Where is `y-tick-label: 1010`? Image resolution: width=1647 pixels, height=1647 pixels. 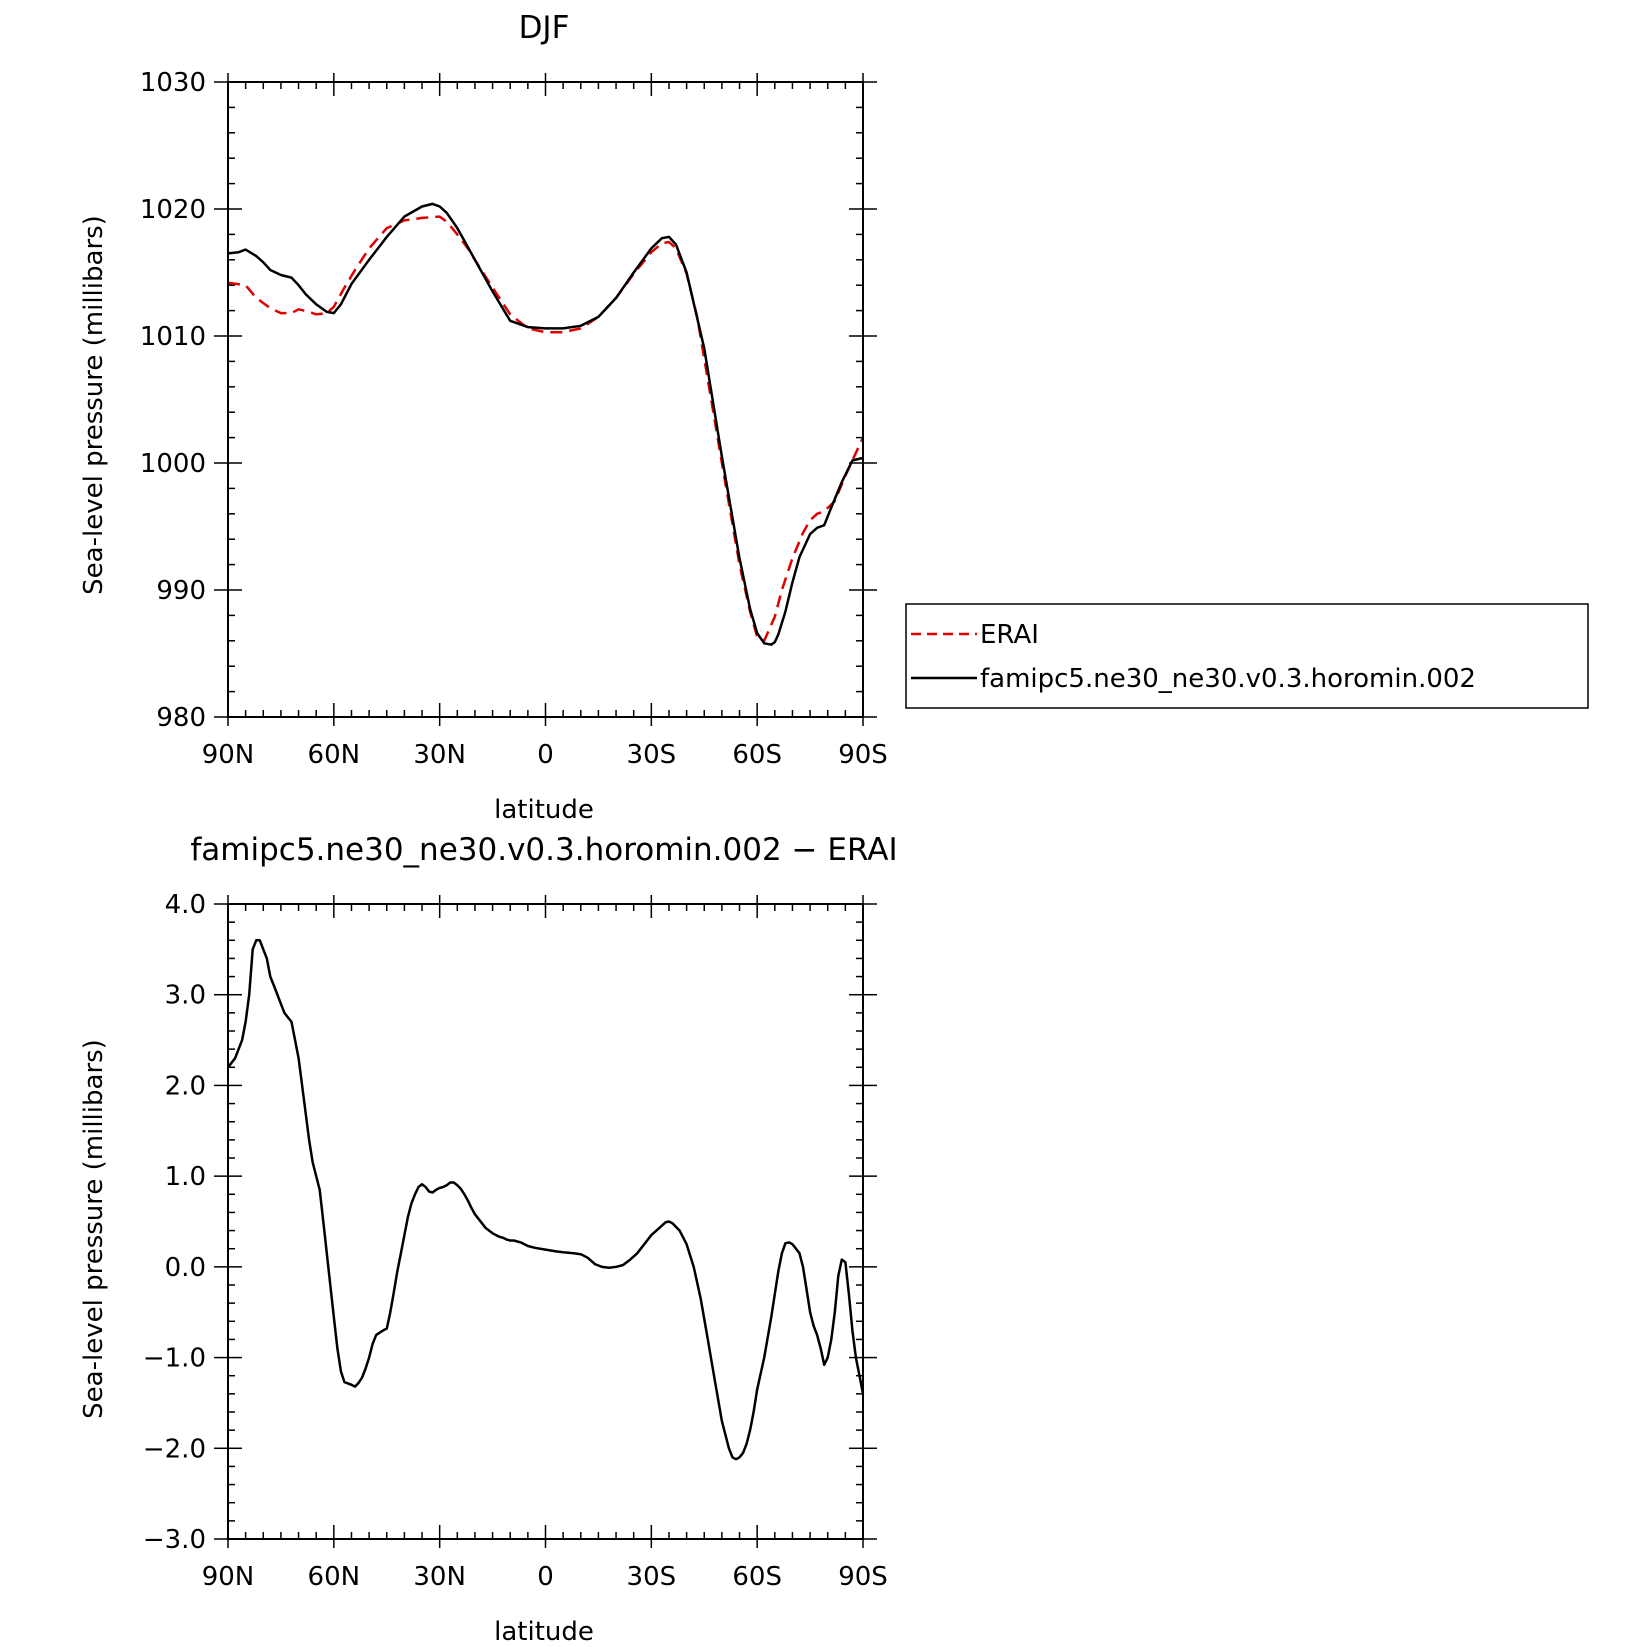 y-tick-label: 1010 is located at coordinates (173, 337).